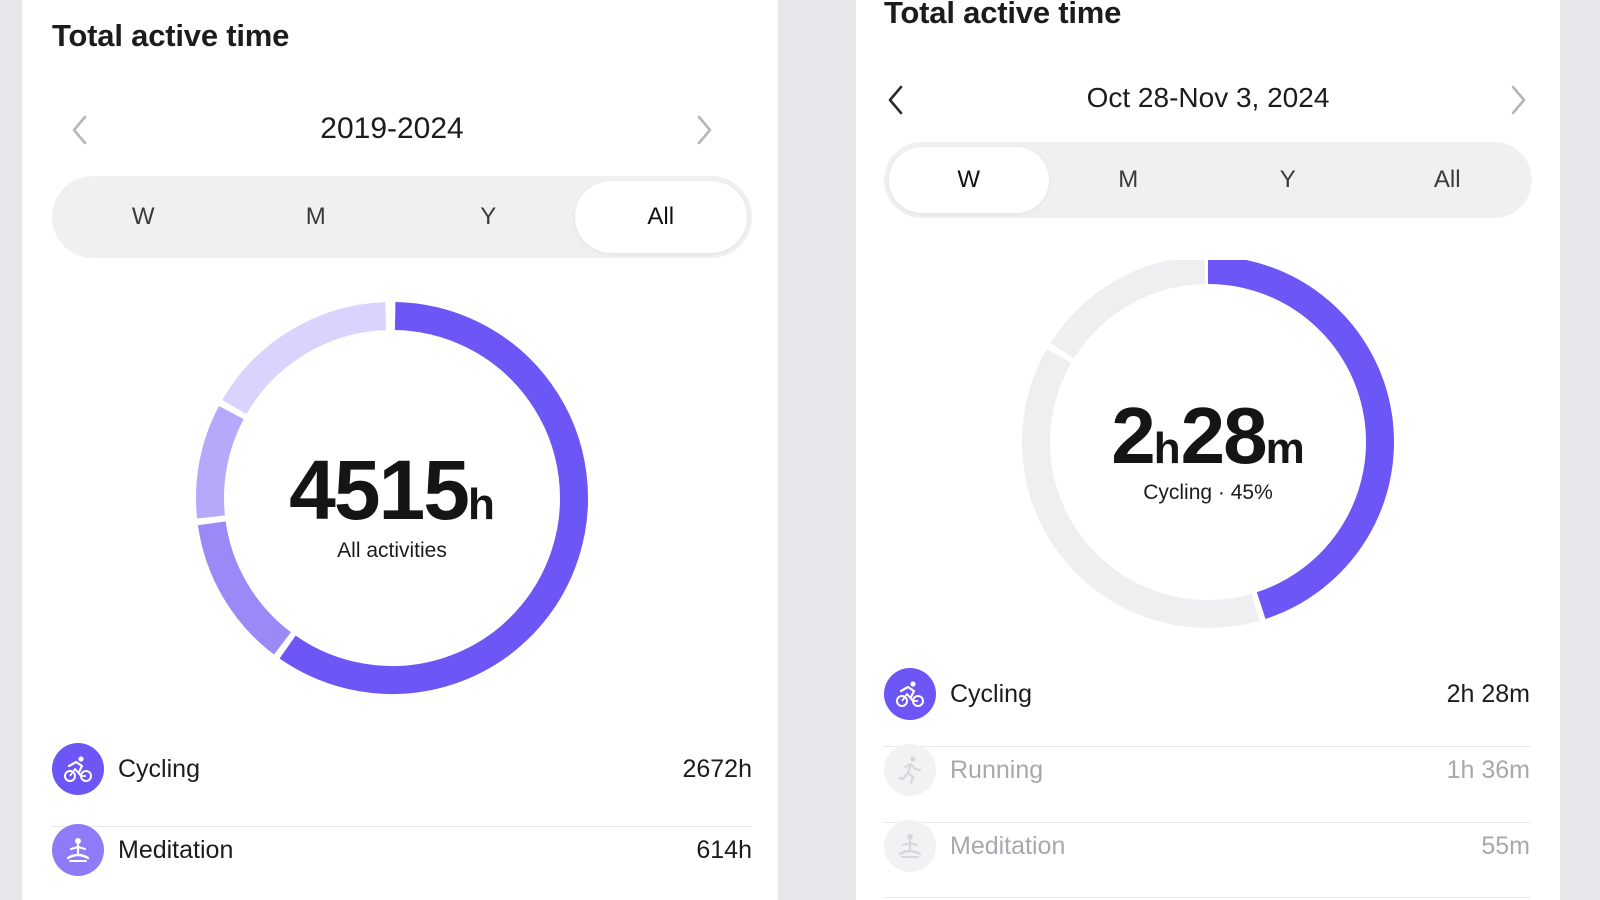  What do you see at coordinates (1488, 693) in the screenshot?
I see `activity-time: 2h 28m` at bounding box center [1488, 693].